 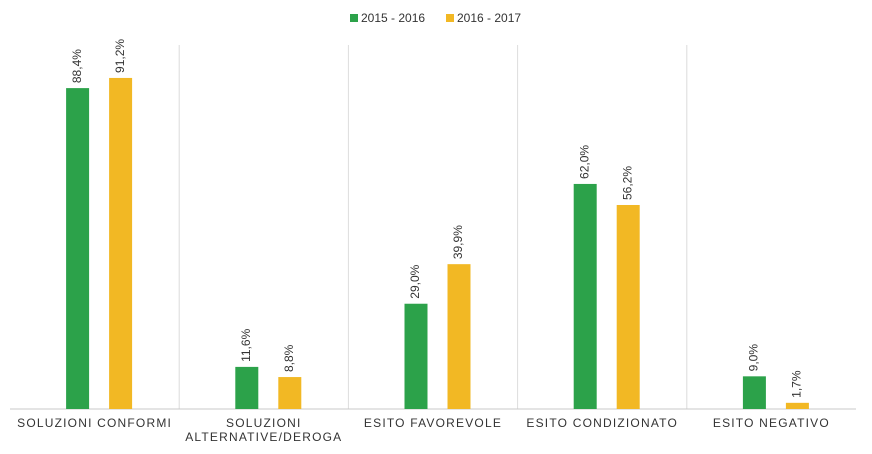 I want to click on value-label: 62,0%, so click(x=584, y=162).